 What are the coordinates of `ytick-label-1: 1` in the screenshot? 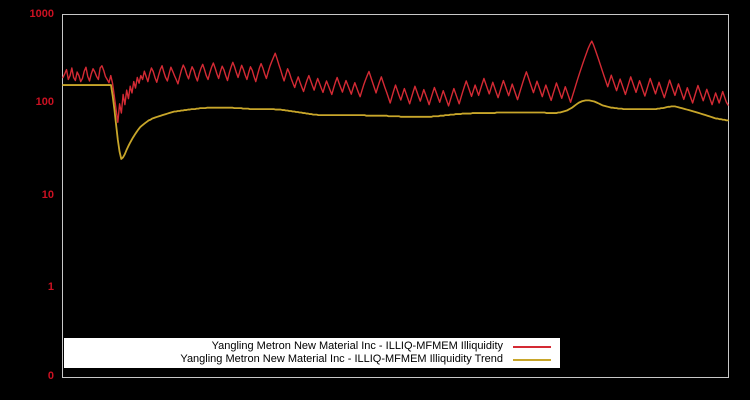 It's located at (50, 287).